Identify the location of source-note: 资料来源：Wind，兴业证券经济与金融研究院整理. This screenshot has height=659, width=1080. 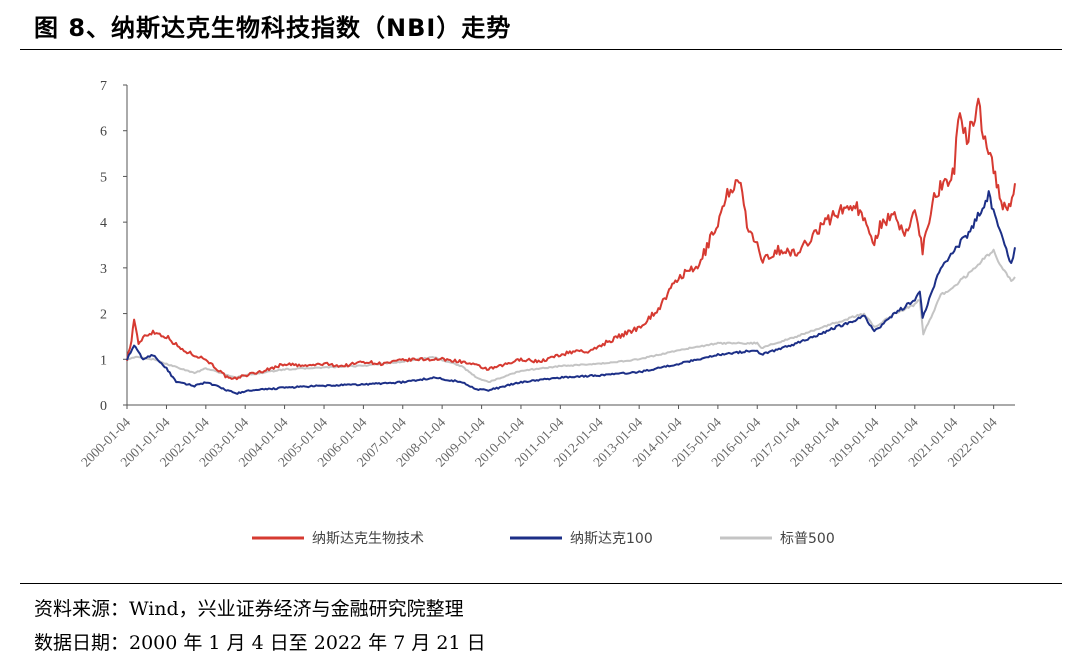
(249, 609).